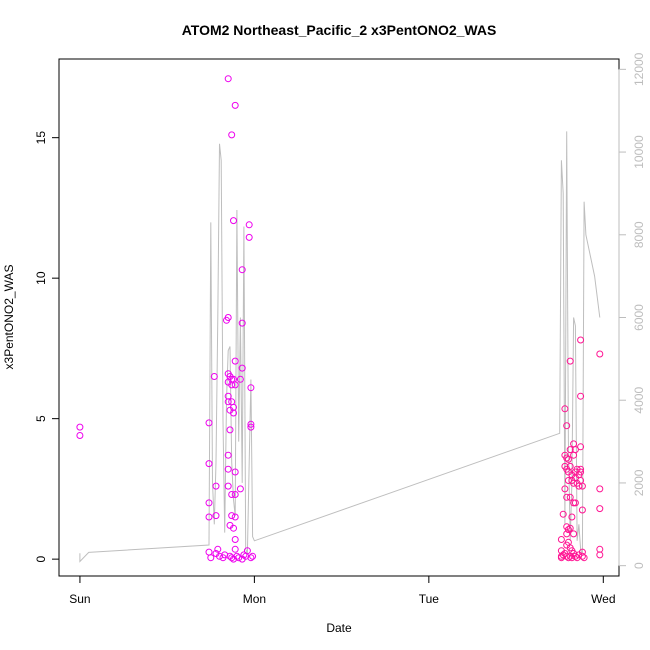  What do you see at coordinates (79, 599) in the screenshot?
I see `x-tick-label: Sun` at bounding box center [79, 599].